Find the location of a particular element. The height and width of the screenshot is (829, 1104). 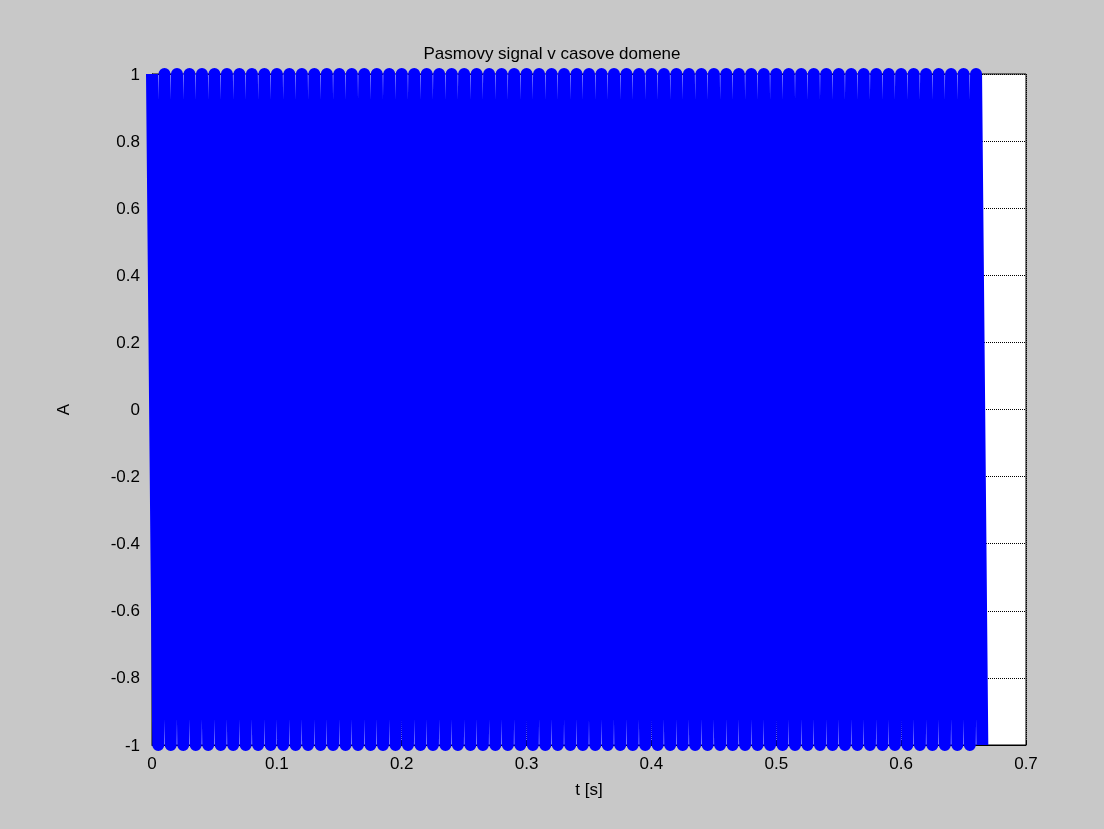

y-tick-label: 0.8 is located at coordinates (128, 141).